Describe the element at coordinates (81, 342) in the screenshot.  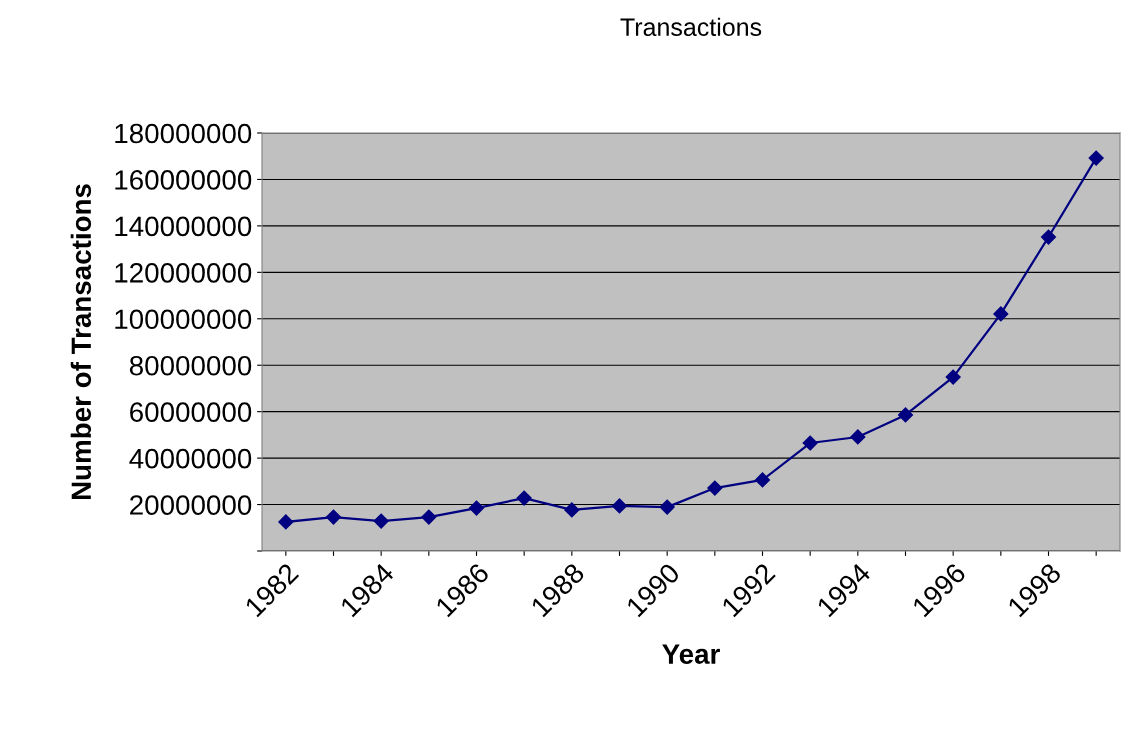
I see `y-axis-title: Number of Transactions` at that location.